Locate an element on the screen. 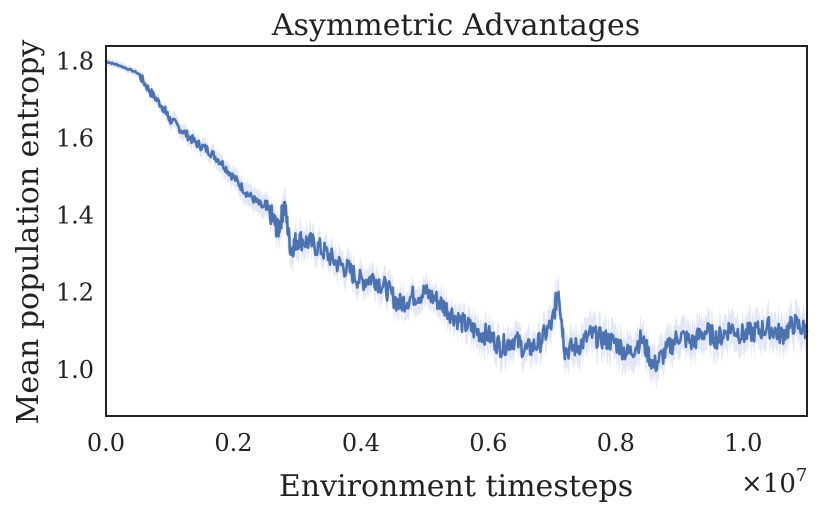 This screenshot has width=830, height=516. y-axis-ticks: 1.0 1.2 1.4 1.6 1.8 is located at coordinates (75, 215).